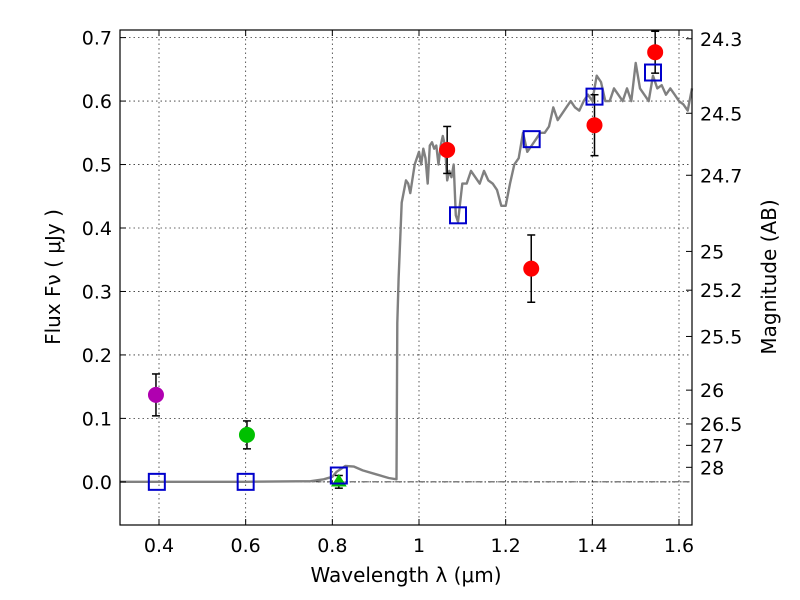  I want to click on y-tick-label: 0.4, so click(97, 229).